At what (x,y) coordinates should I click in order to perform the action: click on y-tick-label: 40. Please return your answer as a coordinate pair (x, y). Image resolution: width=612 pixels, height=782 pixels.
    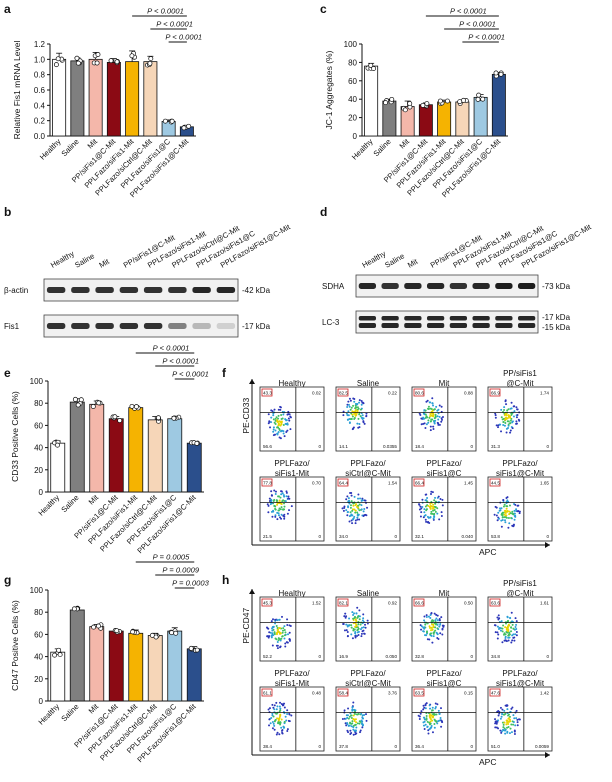
    Looking at the image, I should click on (352, 99).